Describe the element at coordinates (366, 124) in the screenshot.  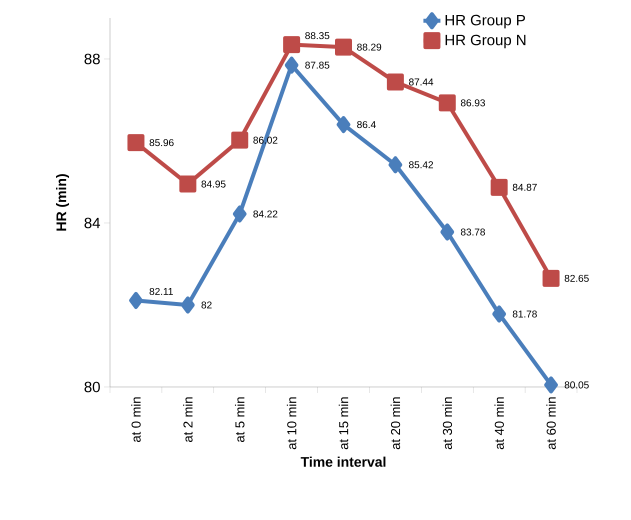
I see `data-label: 86.4` at that location.